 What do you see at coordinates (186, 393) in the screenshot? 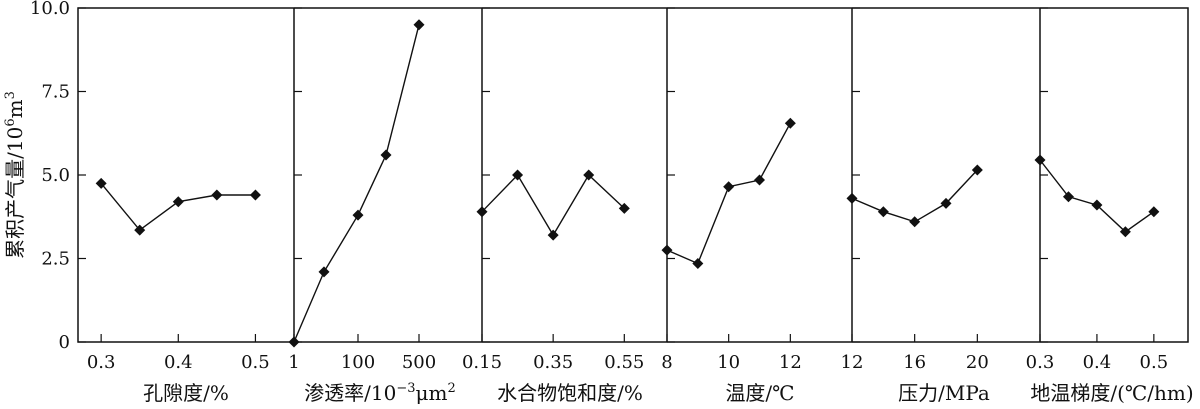
I see `x-axis-title-porosity: 孔隙度/%` at bounding box center [186, 393].